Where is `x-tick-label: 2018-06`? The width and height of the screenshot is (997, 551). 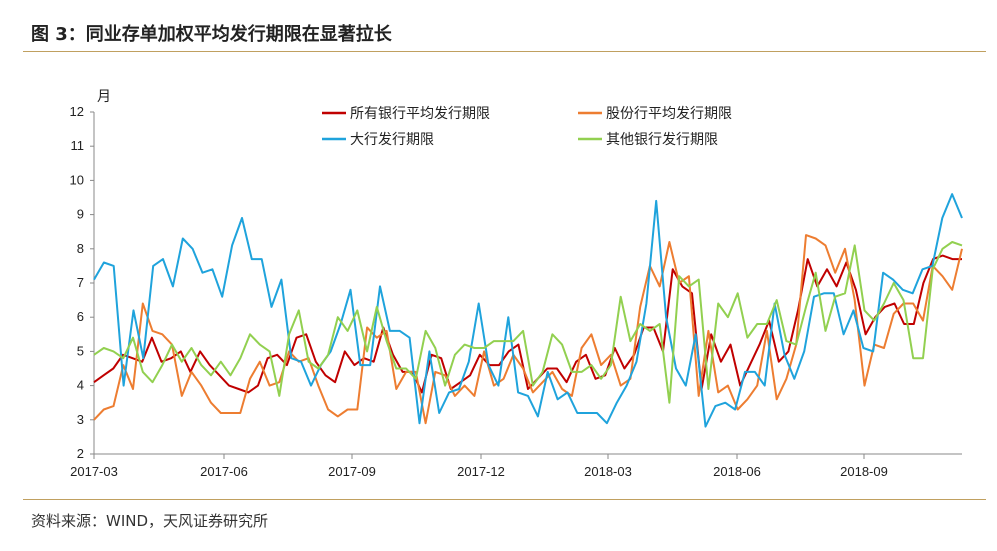 x-tick-label: 2018-06 is located at coordinates (737, 471).